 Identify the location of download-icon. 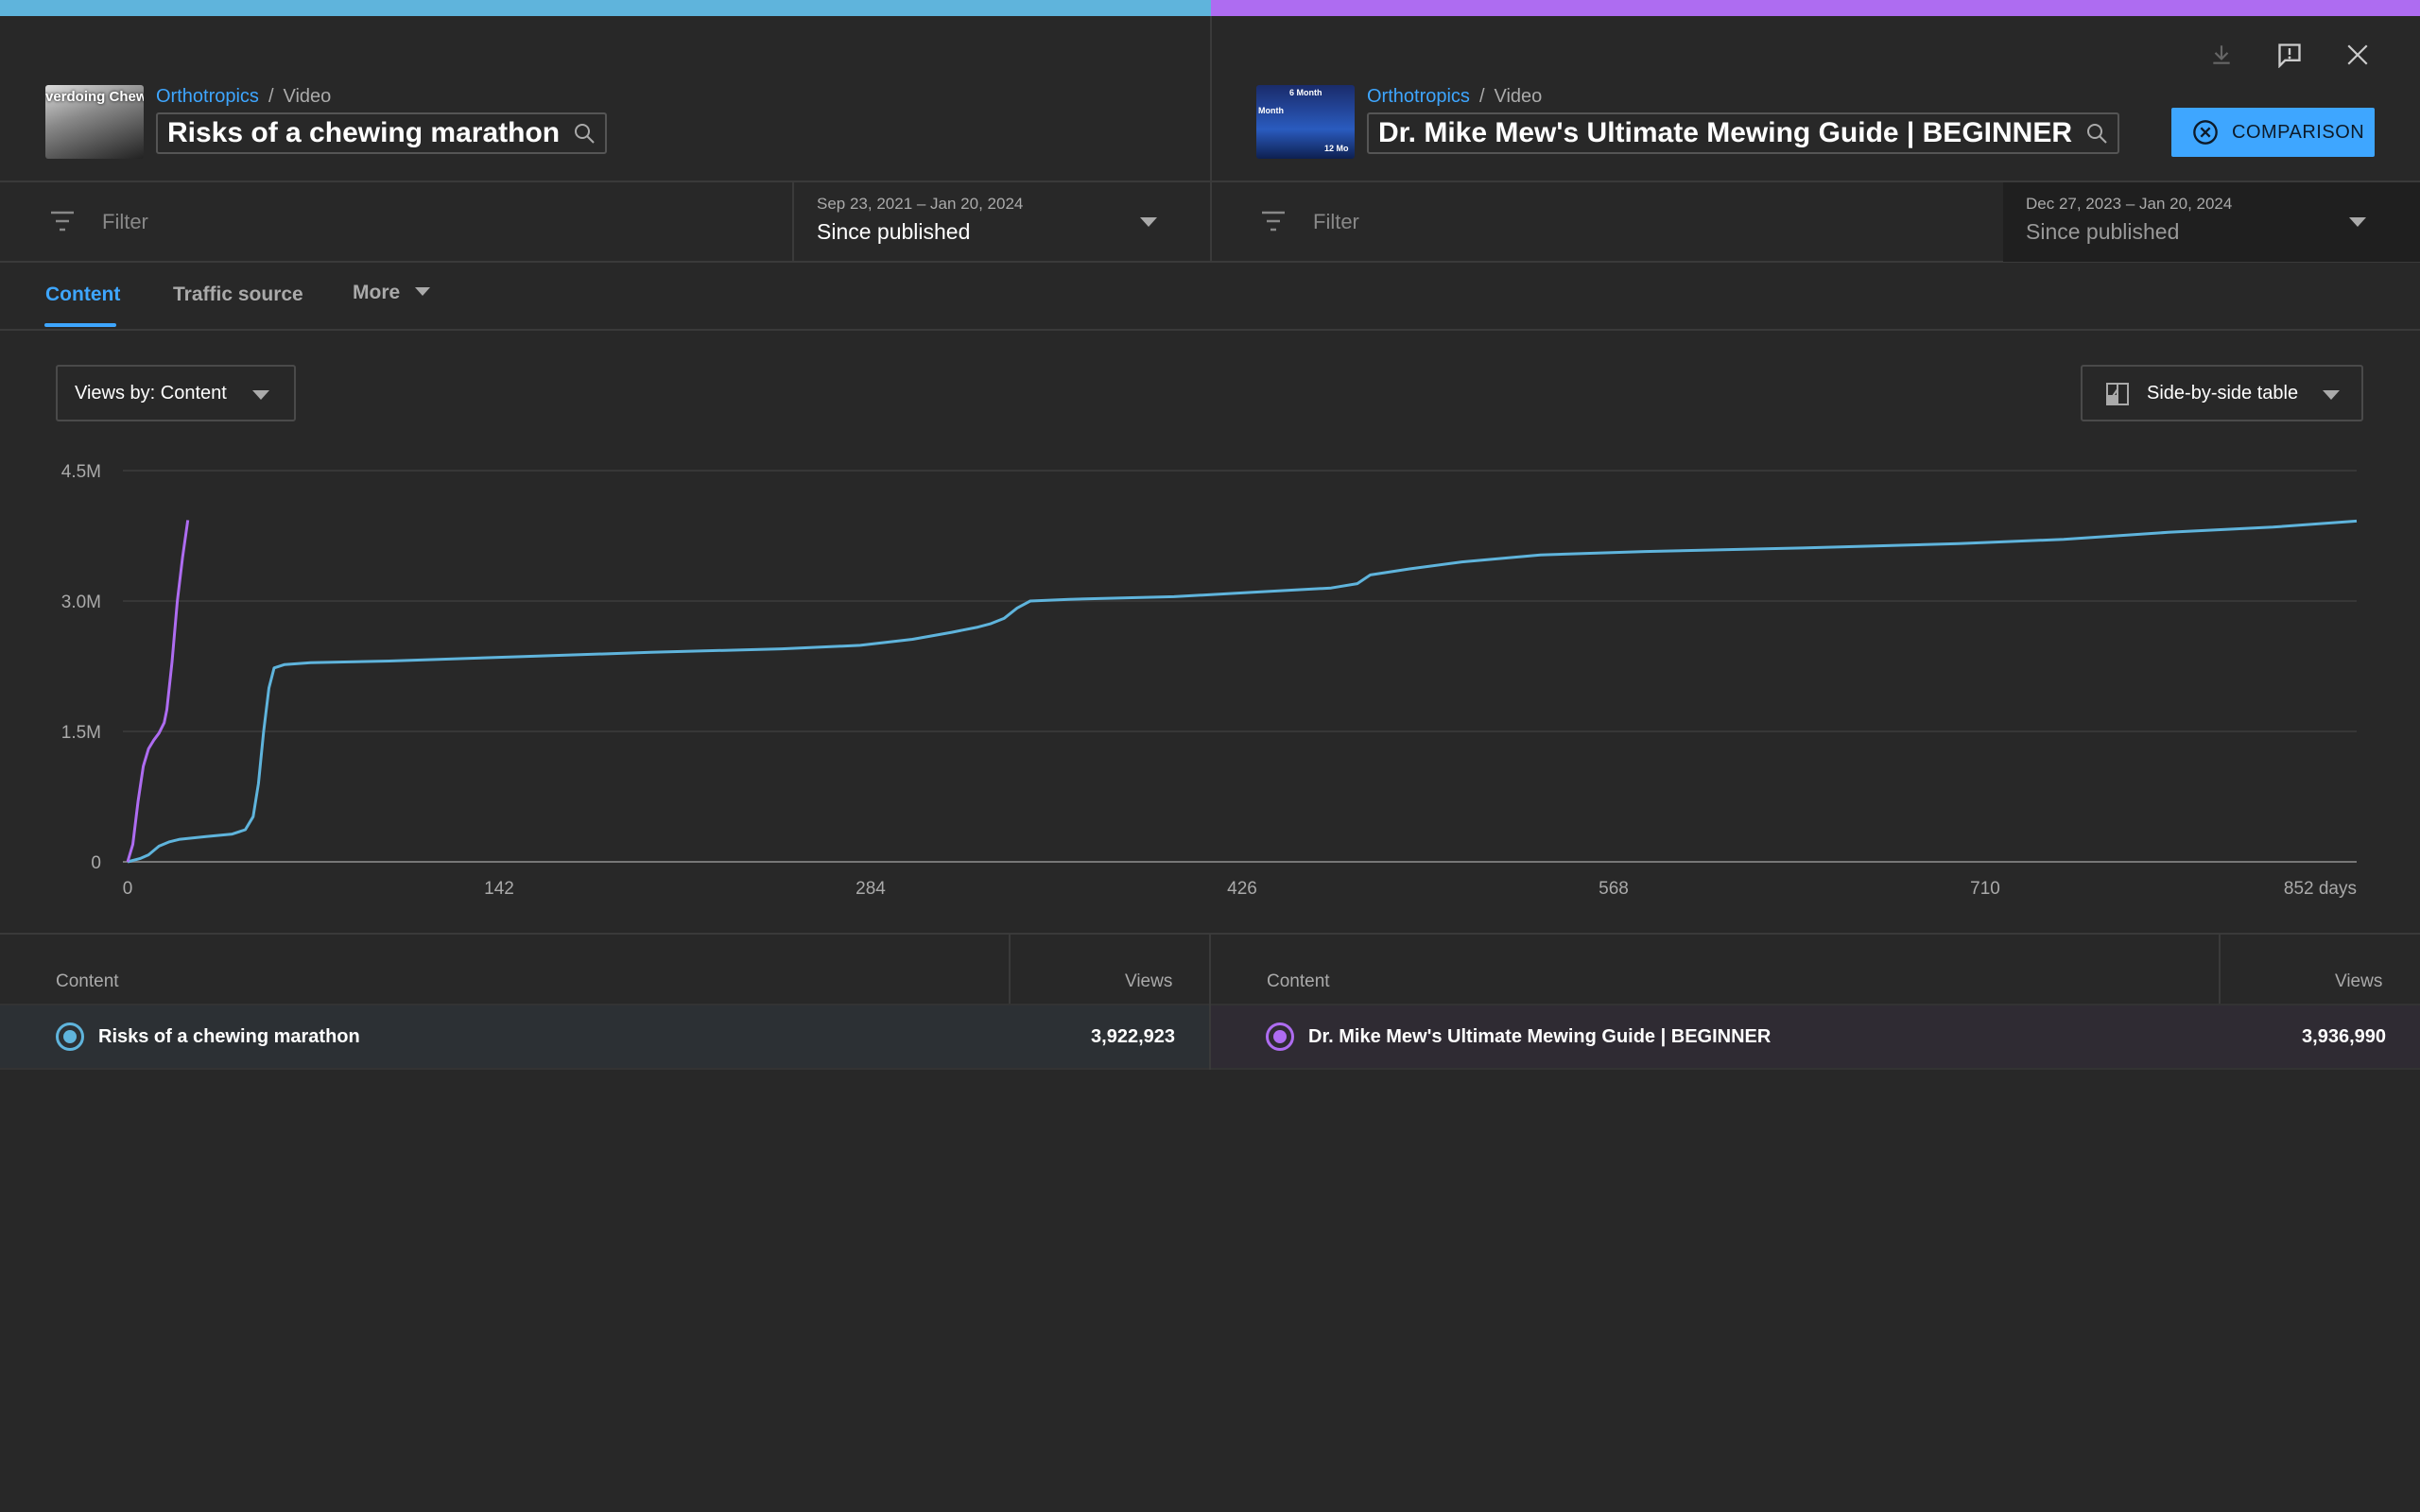
(2221, 54).